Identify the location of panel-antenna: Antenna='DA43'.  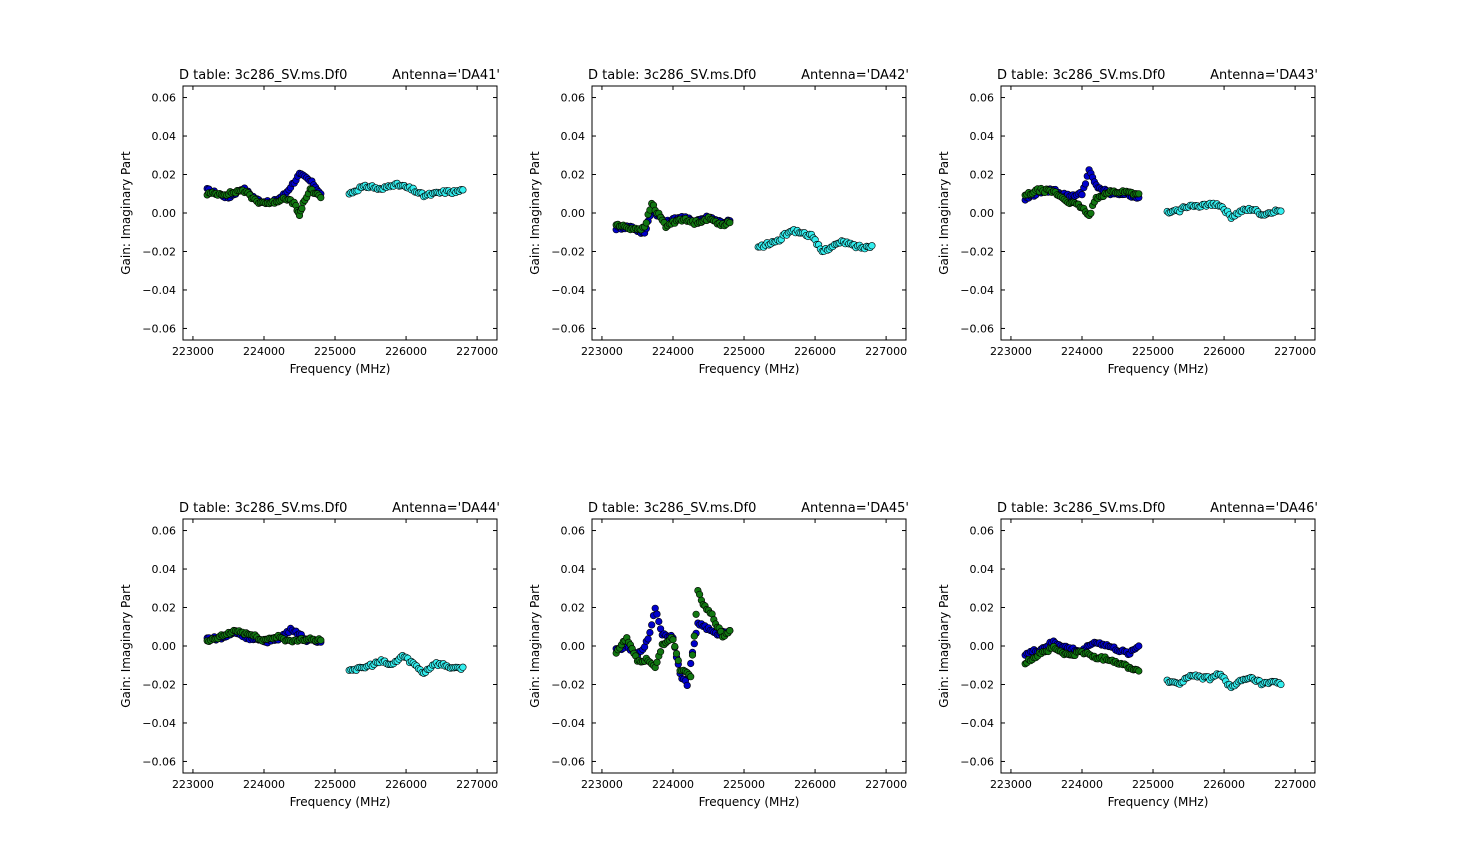
(1264, 75).